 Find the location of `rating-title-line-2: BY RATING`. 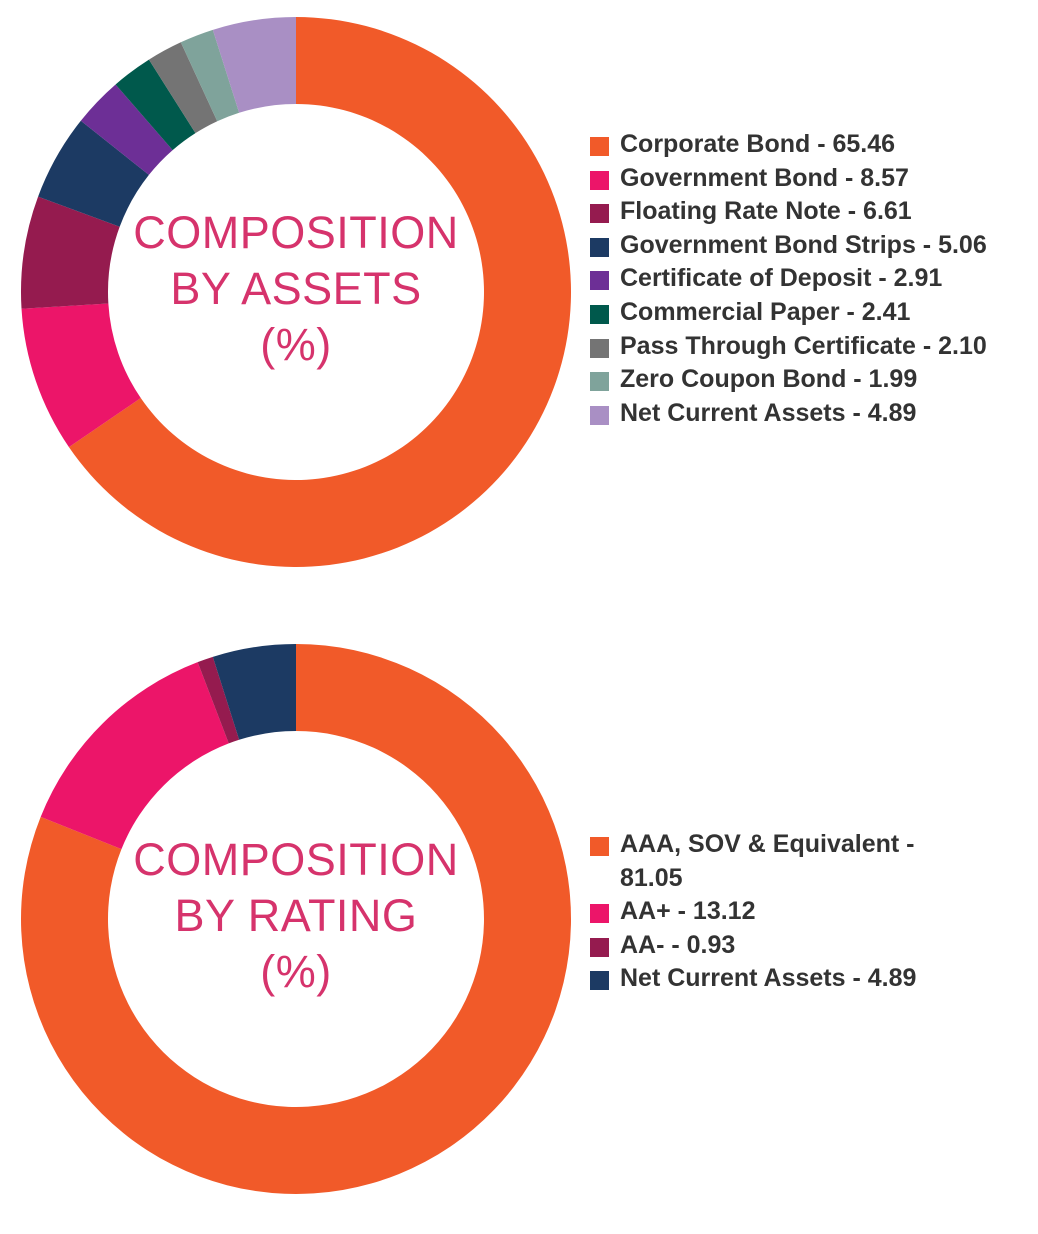

rating-title-line-2: BY RATING is located at coordinates (296, 915).